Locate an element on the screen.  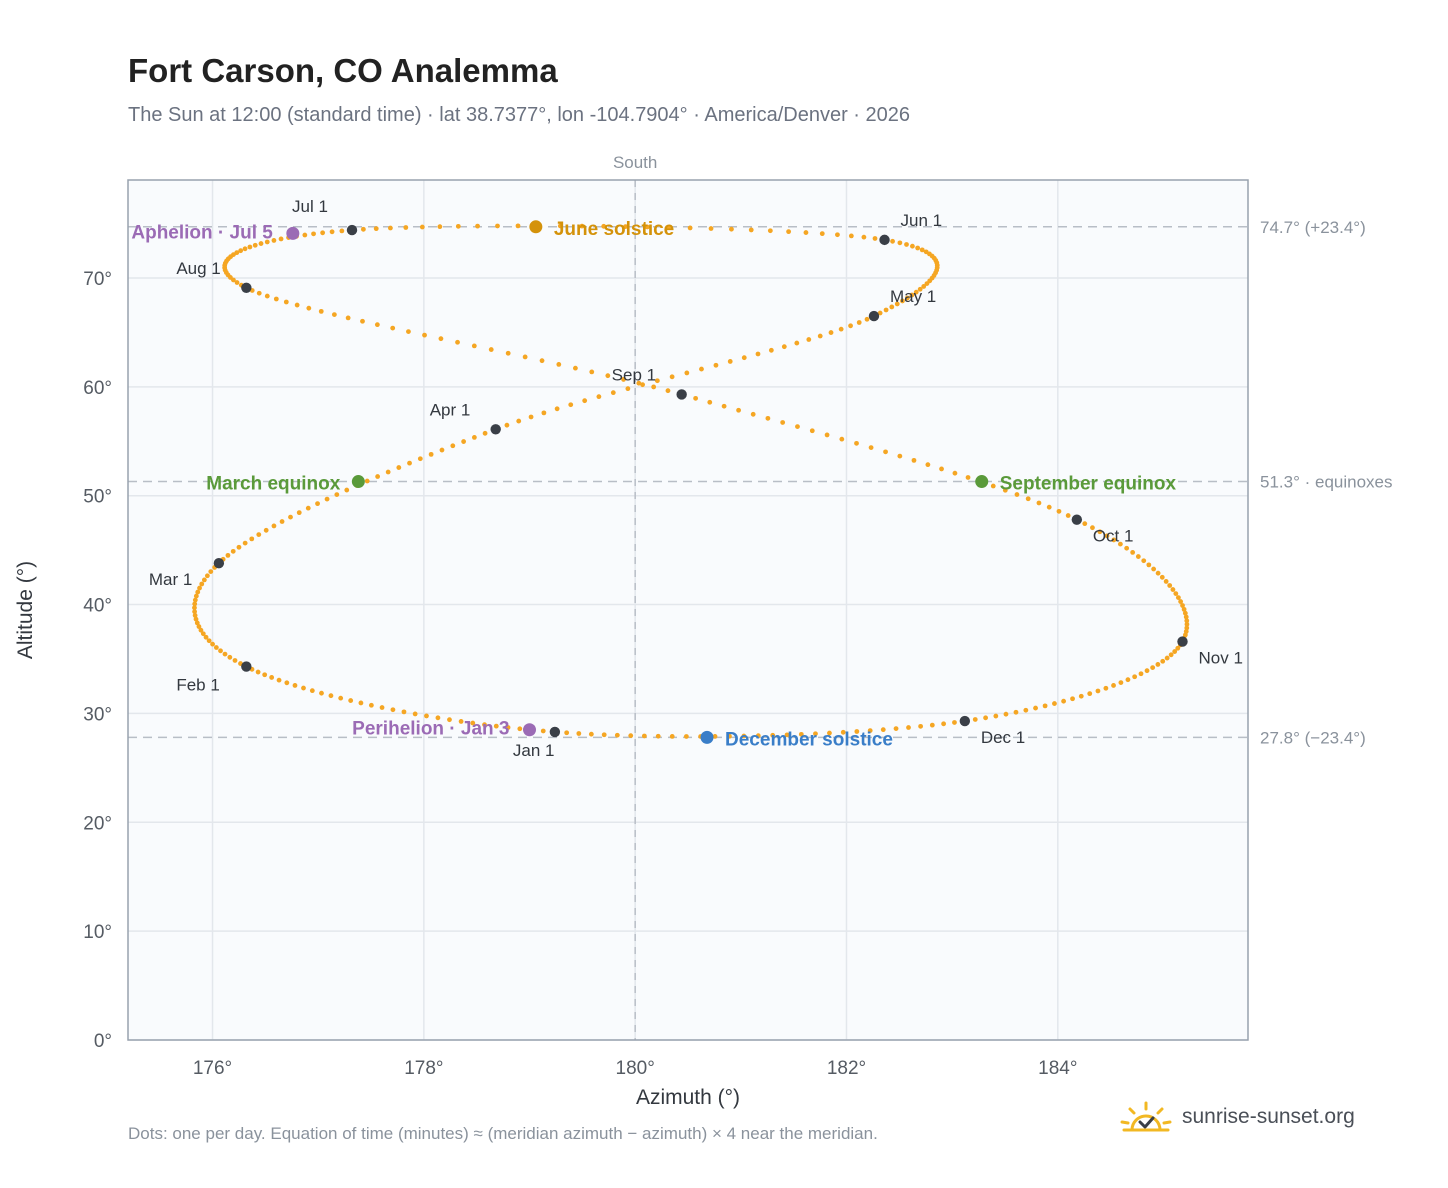
month-label: Apr 1 is located at coordinates (450, 409).